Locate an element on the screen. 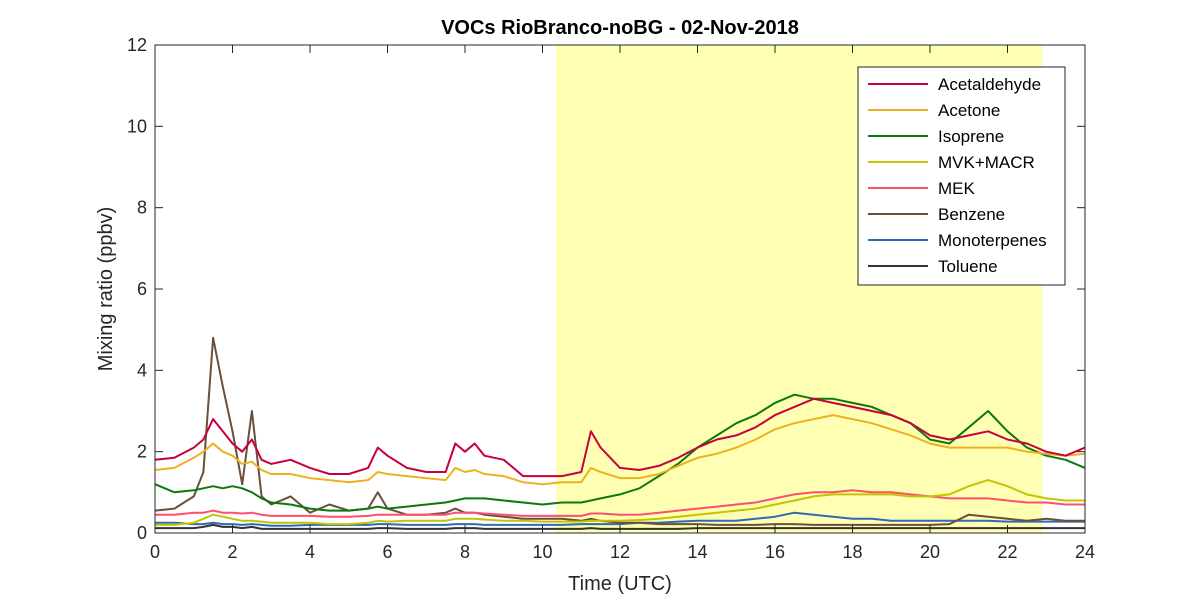 The width and height of the screenshot is (1200, 600). y-tick-label: 6 is located at coordinates (142, 289).